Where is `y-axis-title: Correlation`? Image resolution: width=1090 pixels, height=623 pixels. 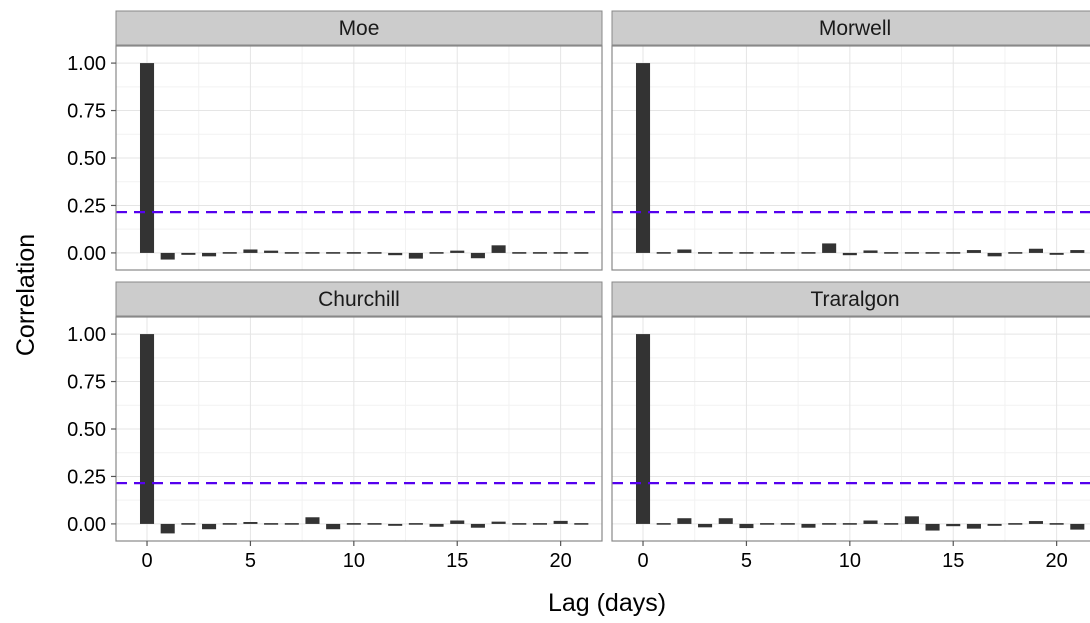 y-axis-title: Correlation is located at coordinates (26, 295).